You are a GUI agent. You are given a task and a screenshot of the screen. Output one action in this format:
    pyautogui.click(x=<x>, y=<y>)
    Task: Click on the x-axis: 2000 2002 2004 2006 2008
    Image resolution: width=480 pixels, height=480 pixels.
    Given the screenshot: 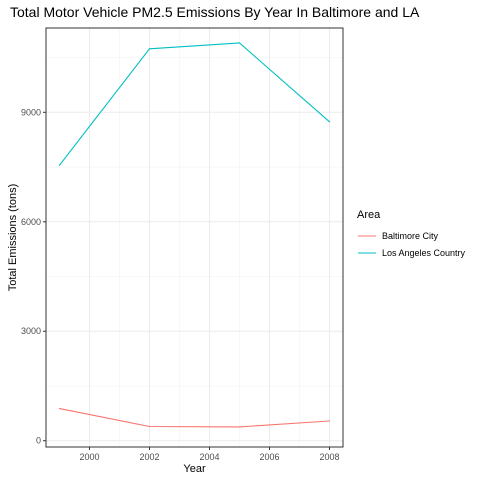 What is the action you would take?
    pyautogui.click(x=209, y=454)
    